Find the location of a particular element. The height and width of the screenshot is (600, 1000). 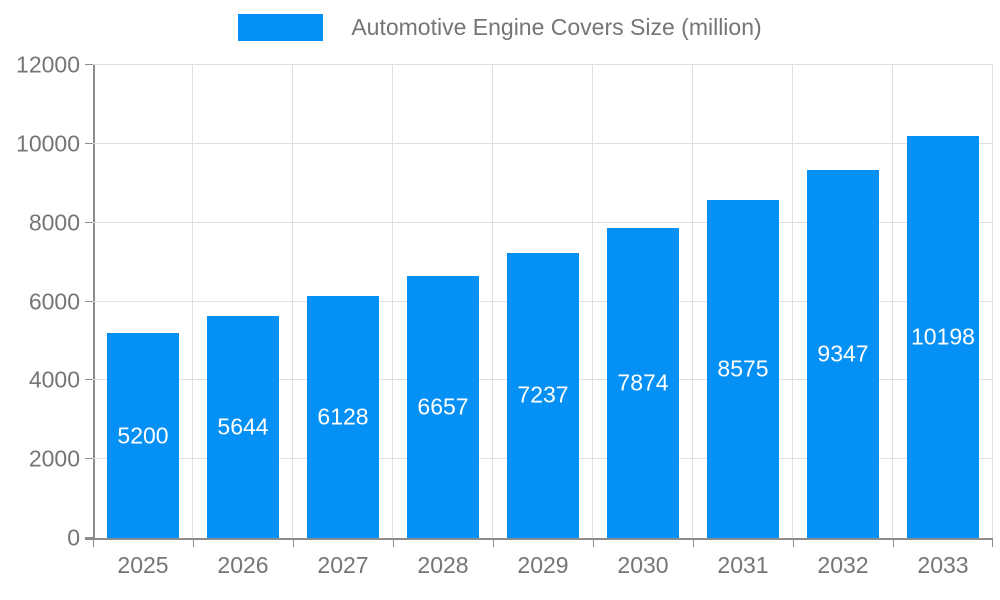

bar-2025: 5200 is located at coordinates (143, 435).